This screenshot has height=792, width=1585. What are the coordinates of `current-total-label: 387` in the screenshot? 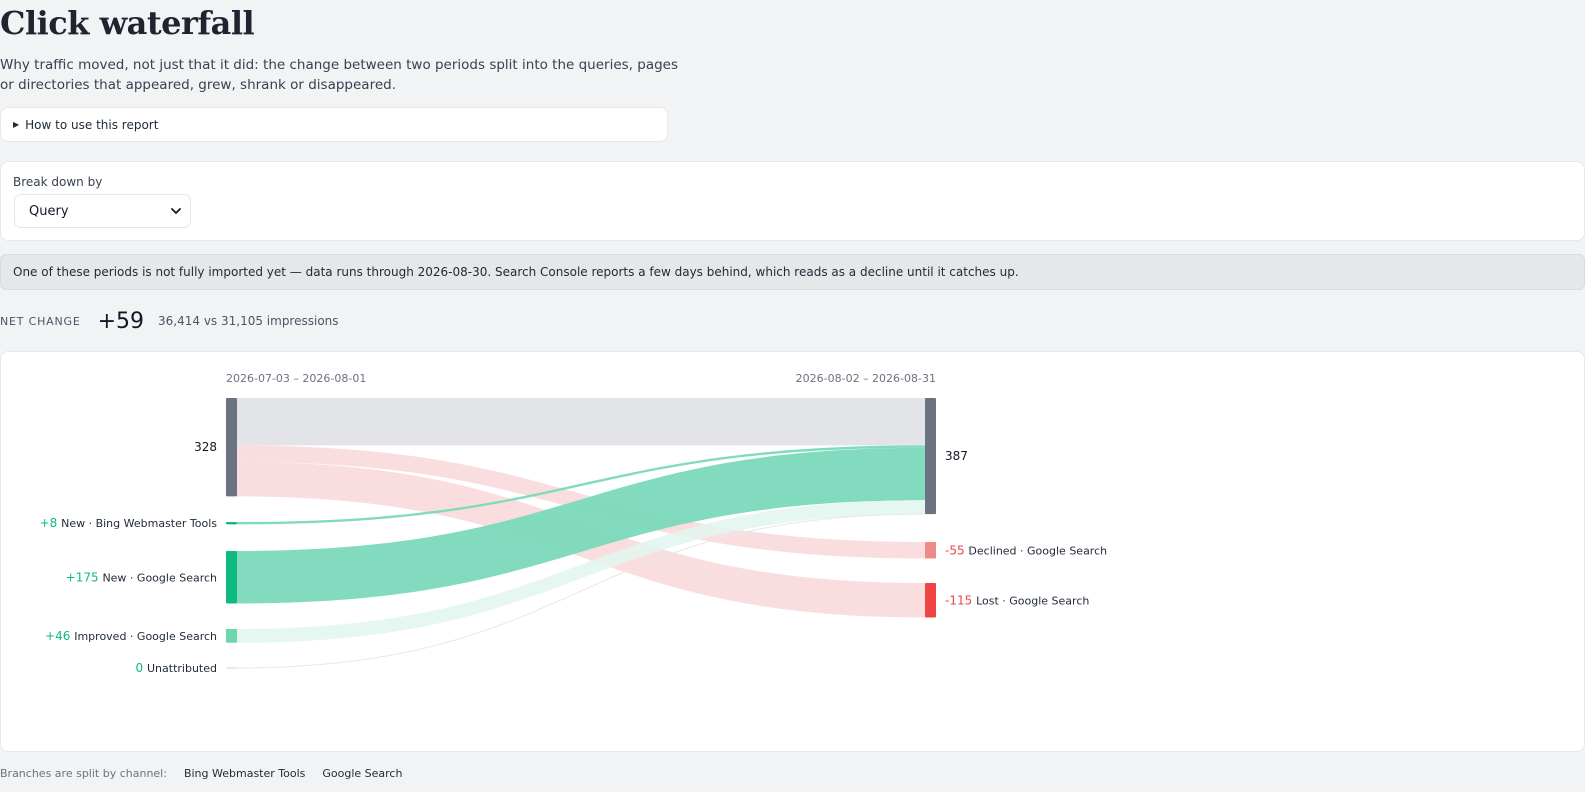 It's located at (956, 456).